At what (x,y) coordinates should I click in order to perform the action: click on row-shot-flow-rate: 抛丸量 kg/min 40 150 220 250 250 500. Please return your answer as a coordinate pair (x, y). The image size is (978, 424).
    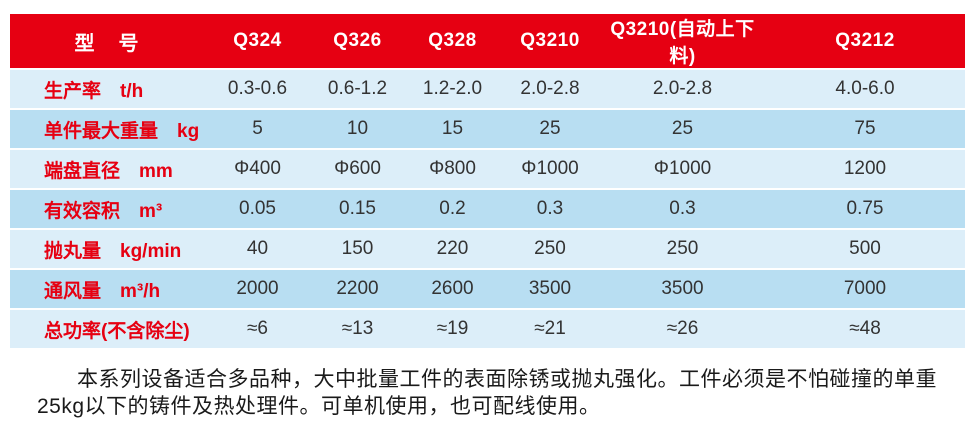
    Looking at the image, I should click on (487, 248).